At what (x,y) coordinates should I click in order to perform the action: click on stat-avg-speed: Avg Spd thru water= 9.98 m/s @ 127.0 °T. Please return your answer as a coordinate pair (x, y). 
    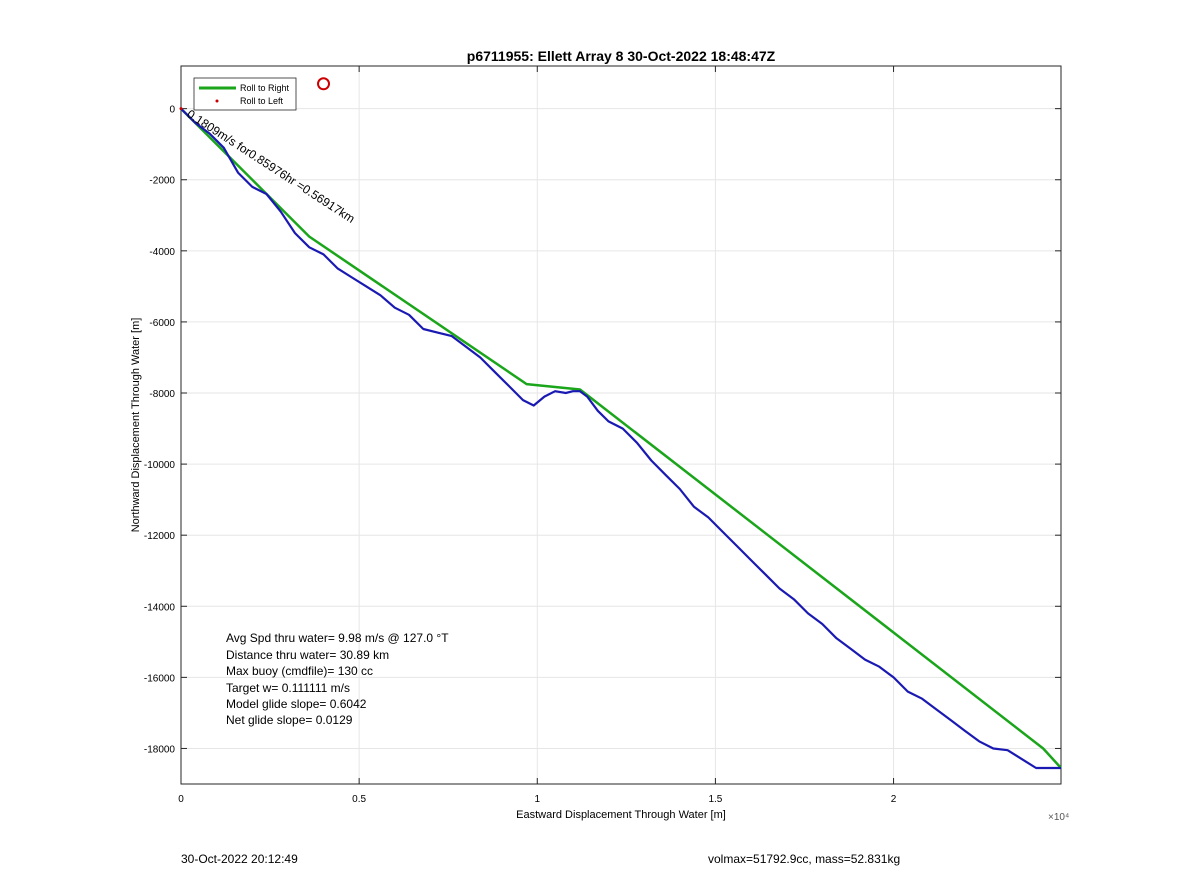
    Looking at the image, I should click on (337, 638).